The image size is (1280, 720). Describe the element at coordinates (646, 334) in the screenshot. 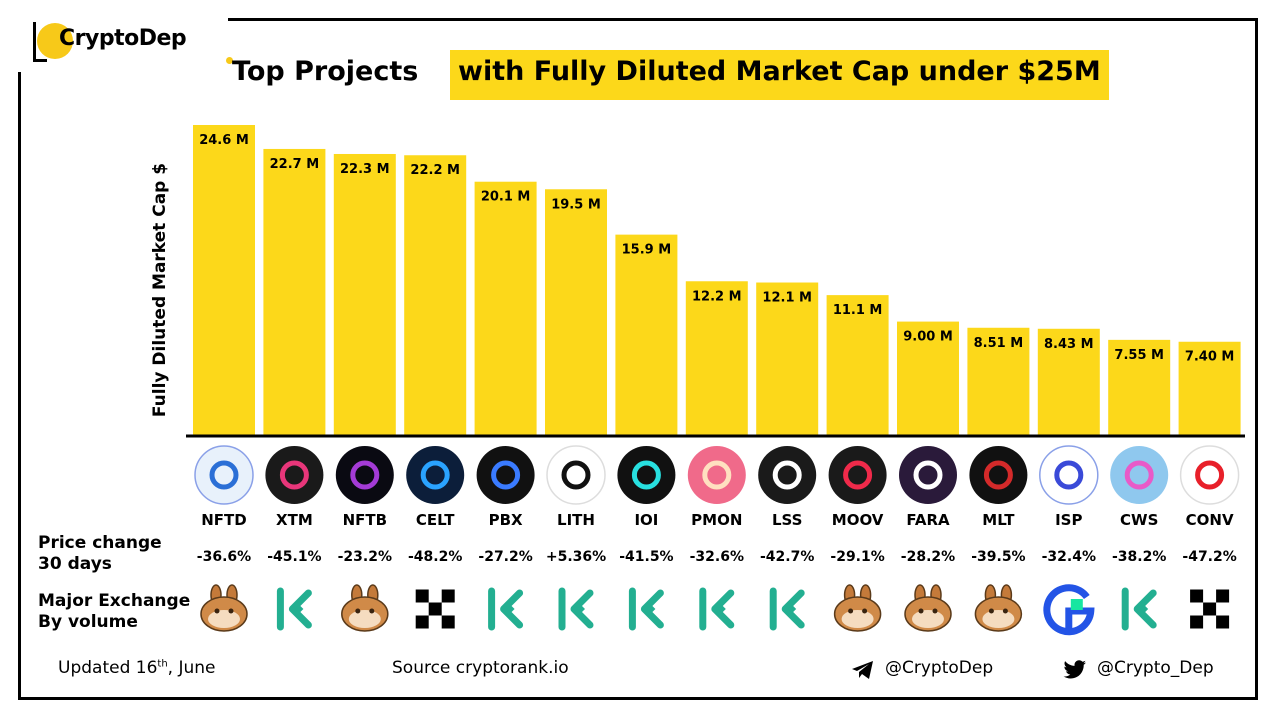

I see `bar-ioi` at that location.